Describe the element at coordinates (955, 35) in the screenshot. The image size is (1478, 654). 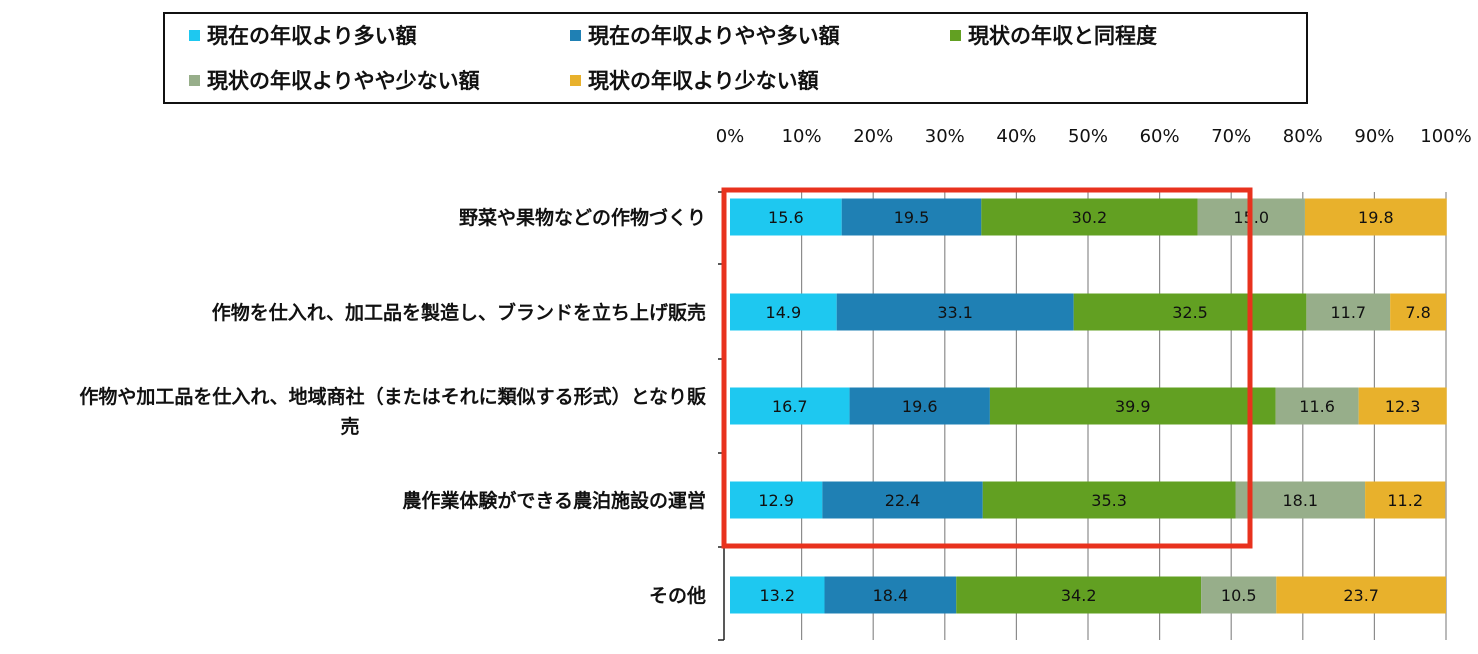
I see `legend-swatch-same` at that location.